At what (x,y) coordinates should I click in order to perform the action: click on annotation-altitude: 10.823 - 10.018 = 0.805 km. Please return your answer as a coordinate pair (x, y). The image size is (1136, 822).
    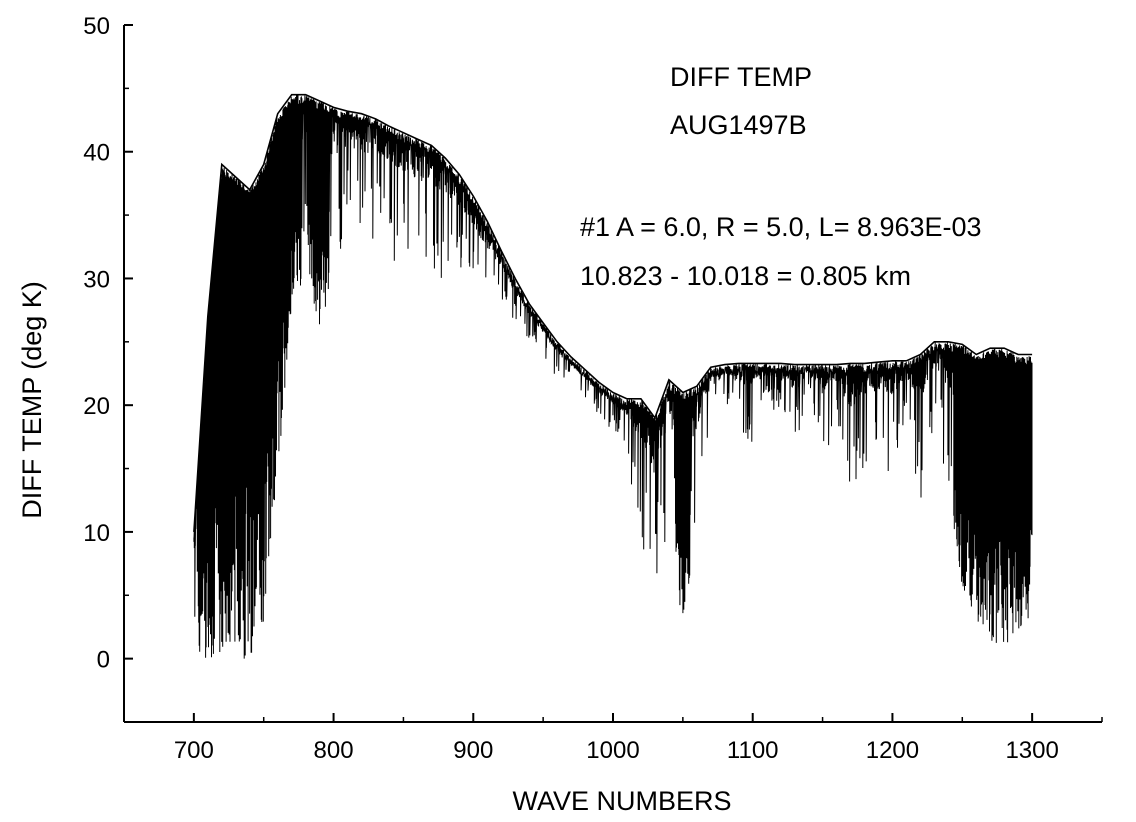
    Looking at the image, I should click on (745, 276).